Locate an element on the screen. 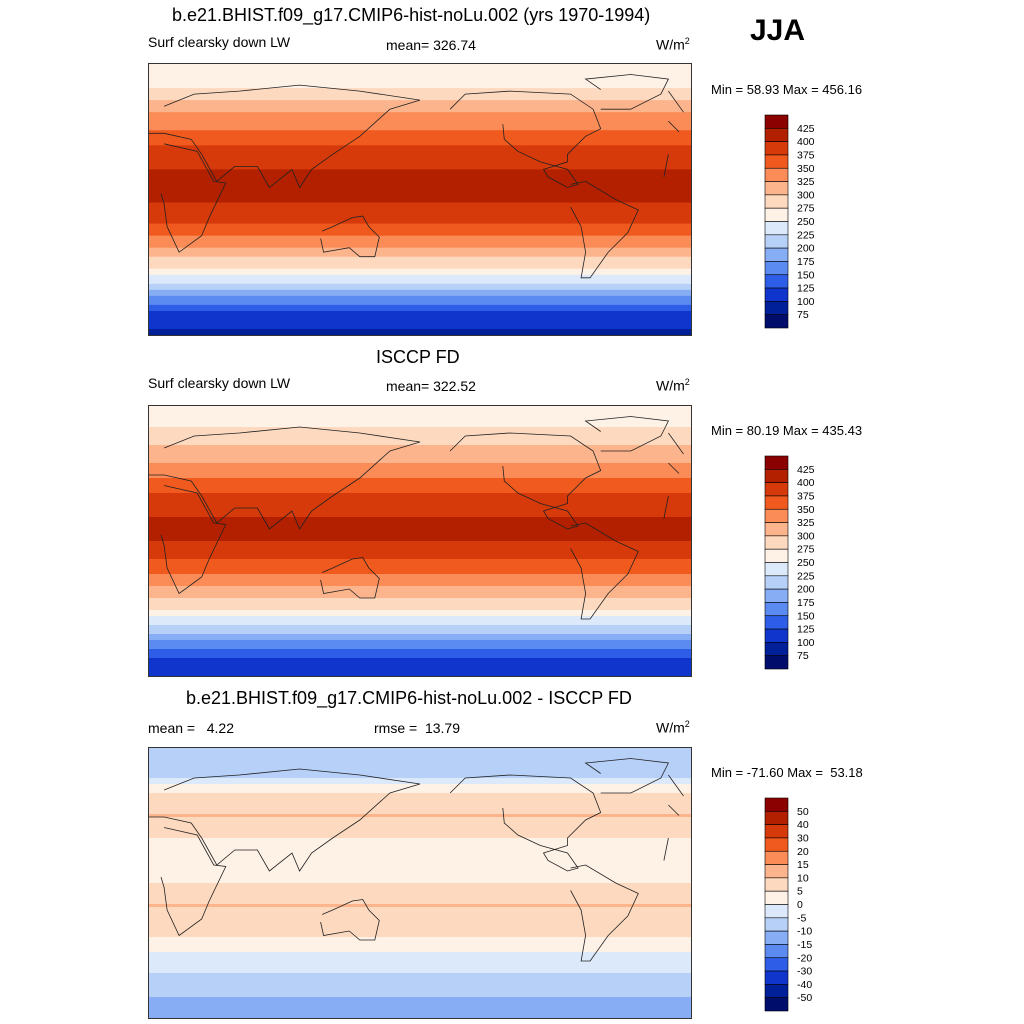 The height and width of the screenshot is (1024, 1024). panel-1-minmax: Min = 58.93 Max = 456.16 is located at coordinates (787, 89).